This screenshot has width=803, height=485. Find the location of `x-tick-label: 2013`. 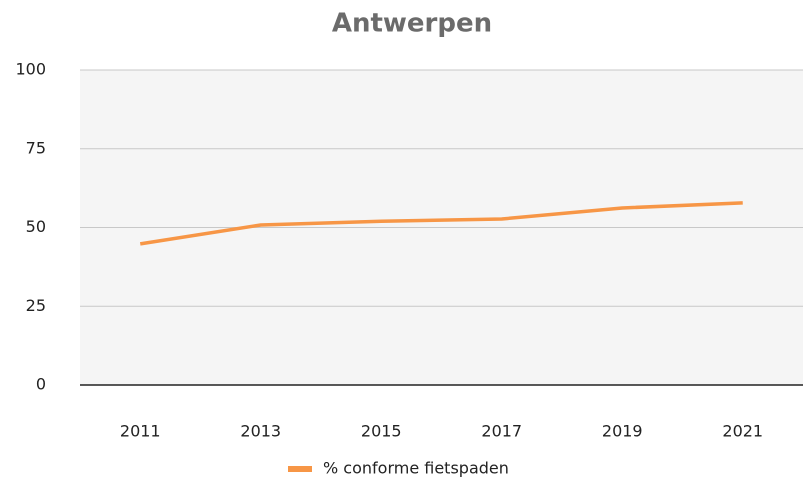

x-tick-label: 2013 is located at coordinates (260, 431).